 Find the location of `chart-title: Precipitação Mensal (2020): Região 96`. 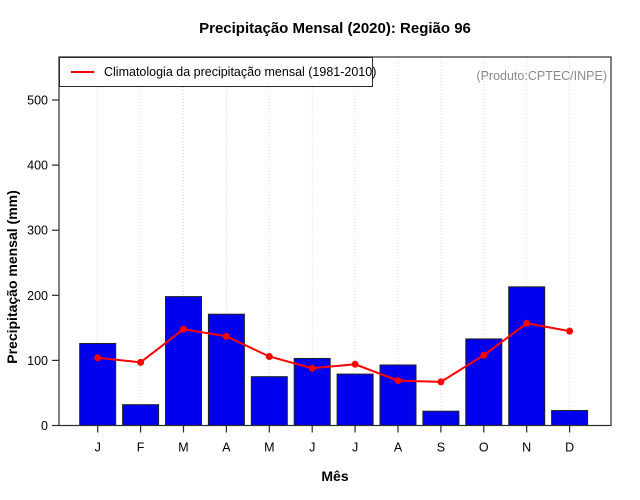

chart-title: Precipitação Mensal (2020): Região 96 is located at coordinates (335, 28).